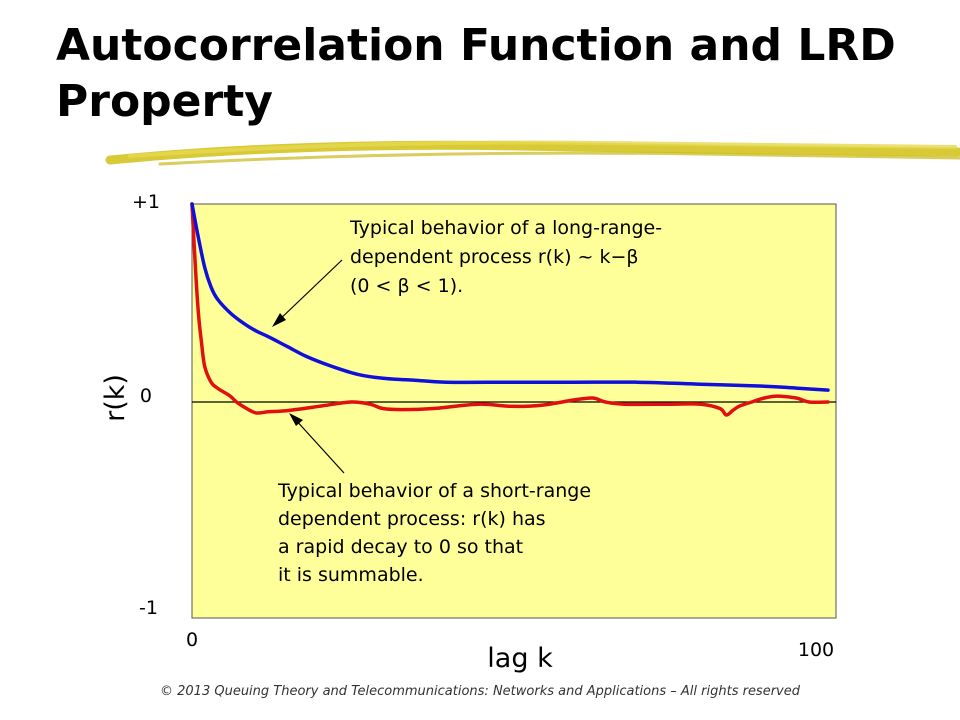 The height and width of the screenshot is (720, 960). Describe the element at coordinates (520, 658) in the screenshot. I see `x-axis-title: lag k` at that location.